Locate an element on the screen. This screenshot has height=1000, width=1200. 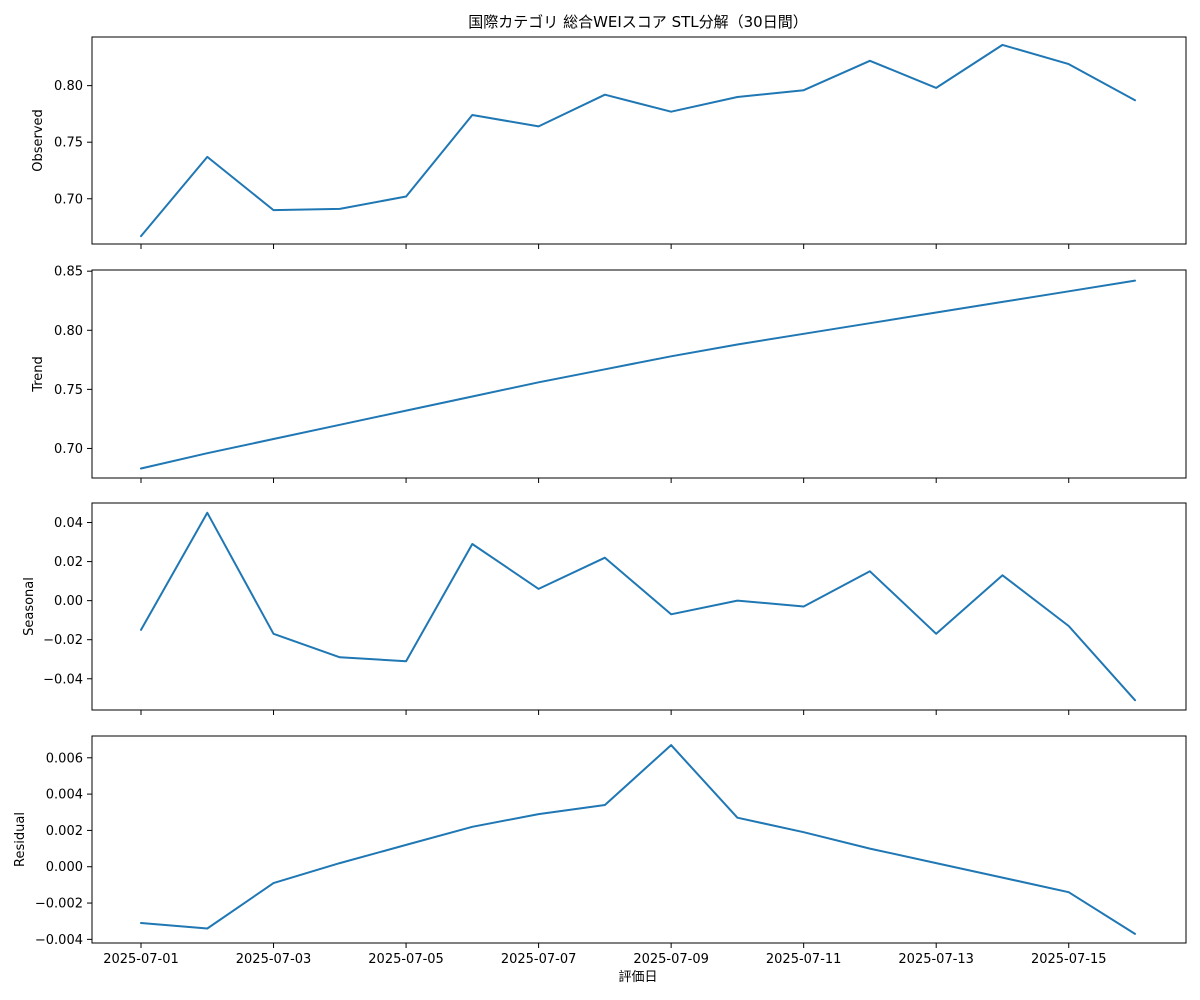
x-tick-label: 2025-07-01 is located at coordinates (141, 959).